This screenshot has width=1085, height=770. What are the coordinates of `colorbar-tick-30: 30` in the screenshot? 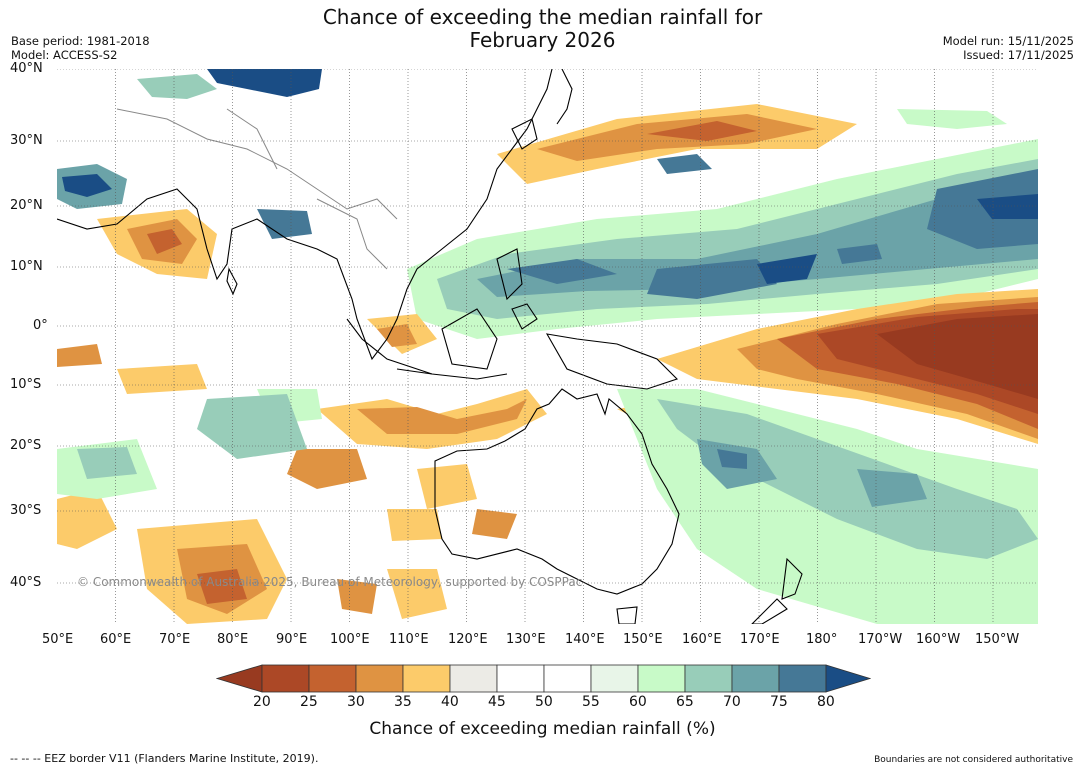 It's located at (356, 702).